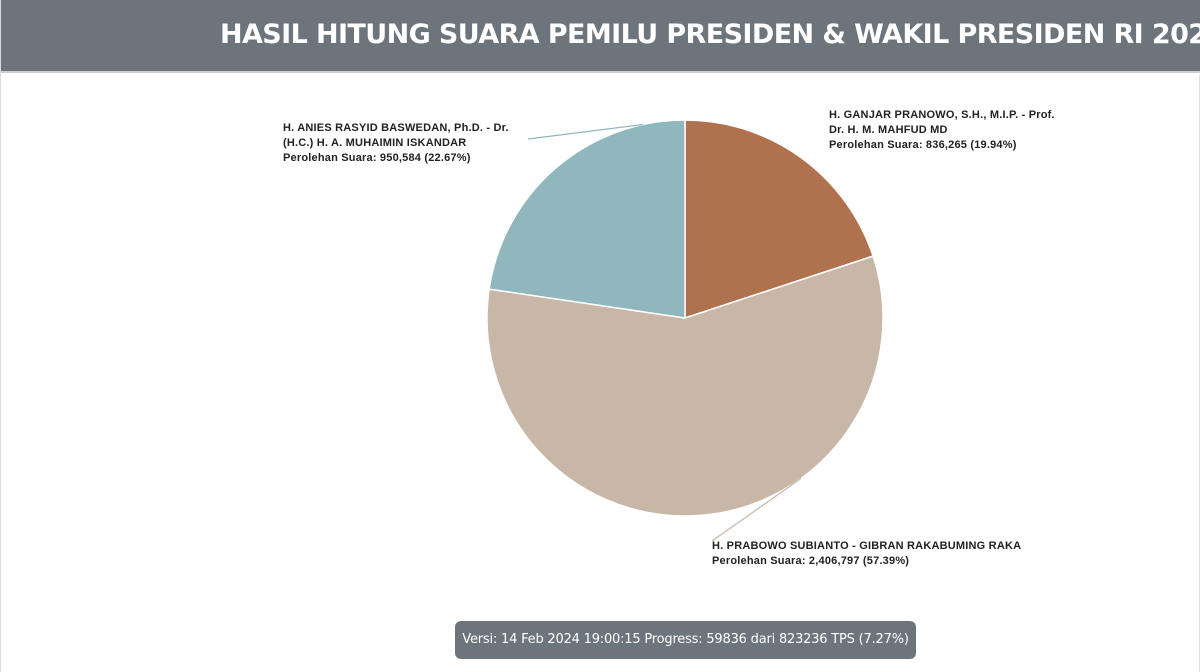 This screenshot has width=1200, height=672. What do you see at coordinates (942, 115) in the screenshot?
I see `pie-label-candidate-line: H. GANJAR PRANOWO, S.H., M.I.P. - Prof.` at bounding box center [942, 115].